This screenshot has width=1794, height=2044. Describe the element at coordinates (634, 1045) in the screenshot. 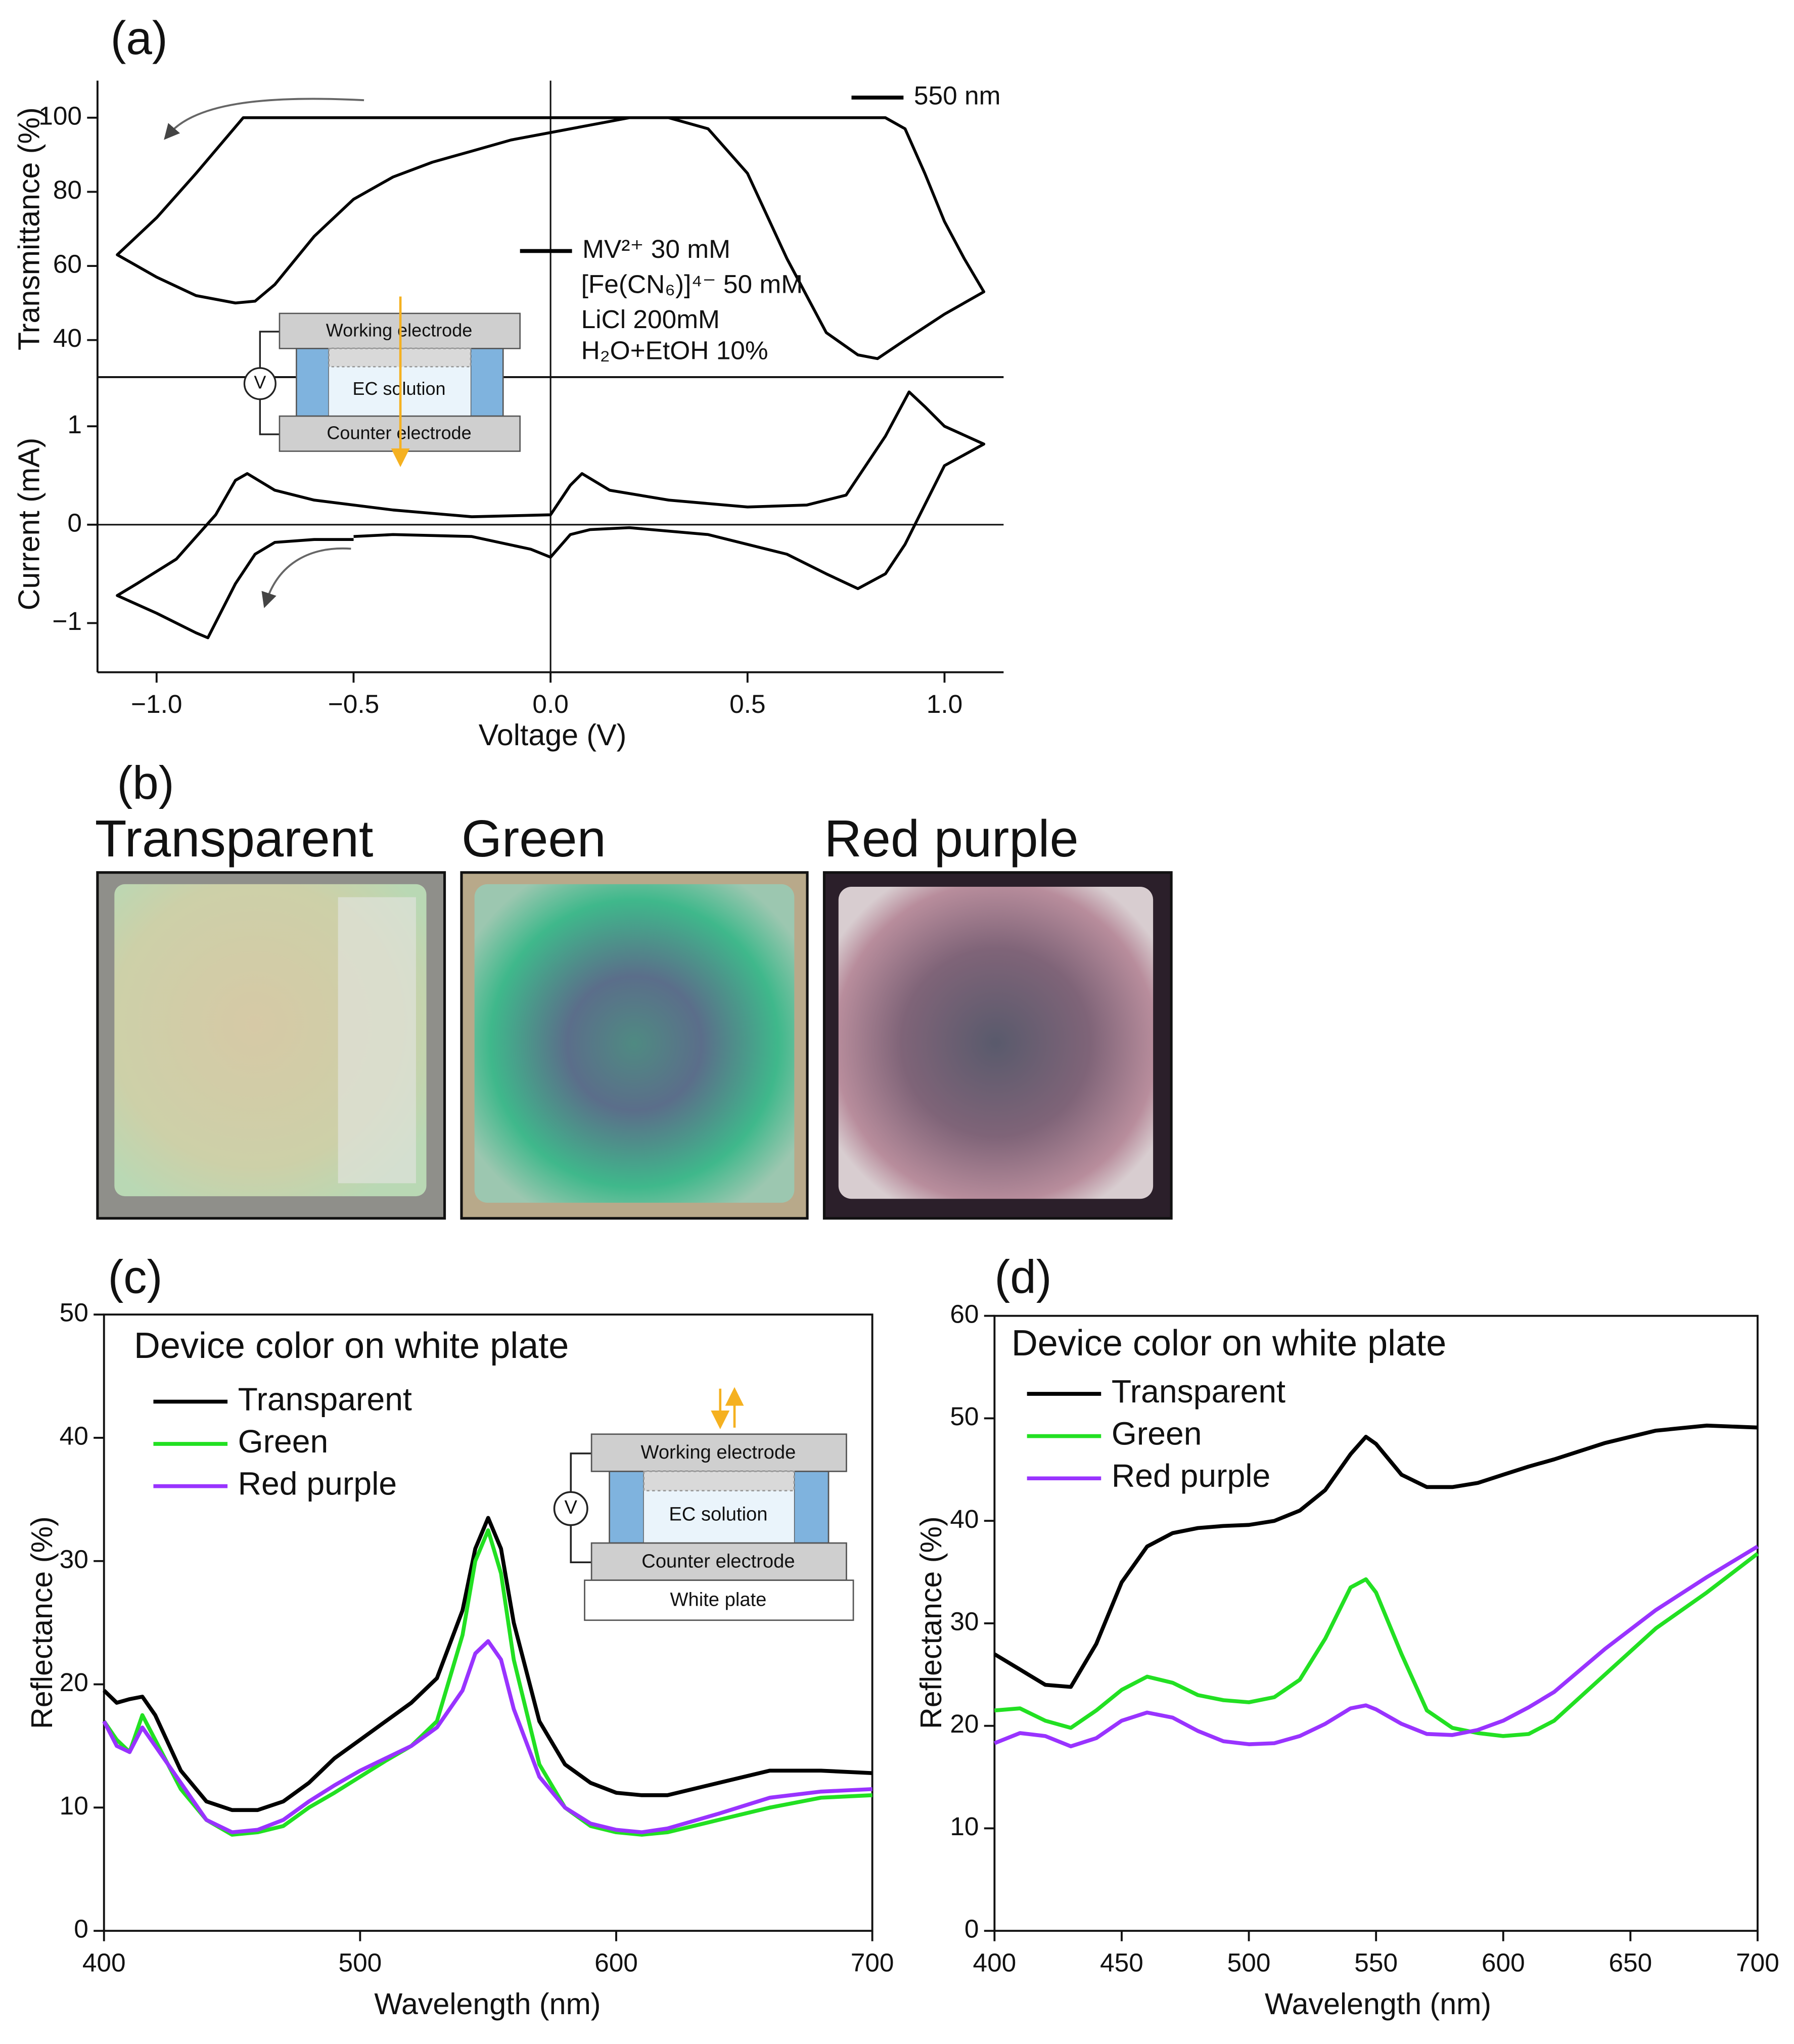

I see `photos` at that location.